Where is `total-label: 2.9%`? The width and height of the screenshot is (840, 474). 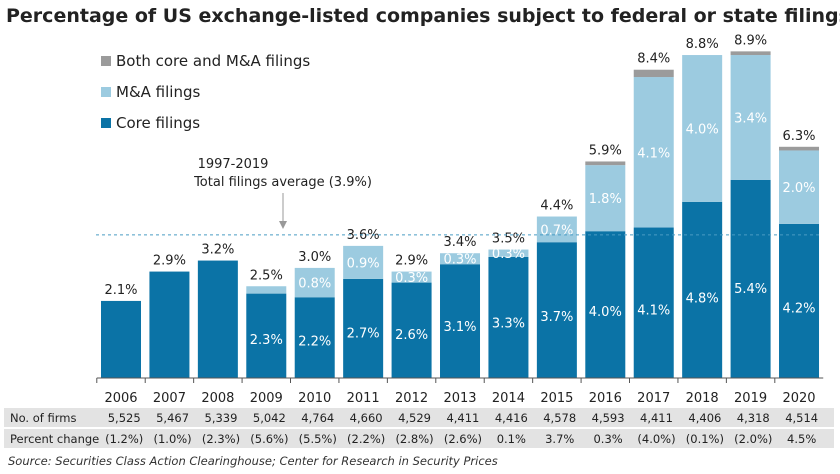 total-label: 2.9% is located at coordinates (411, 261).